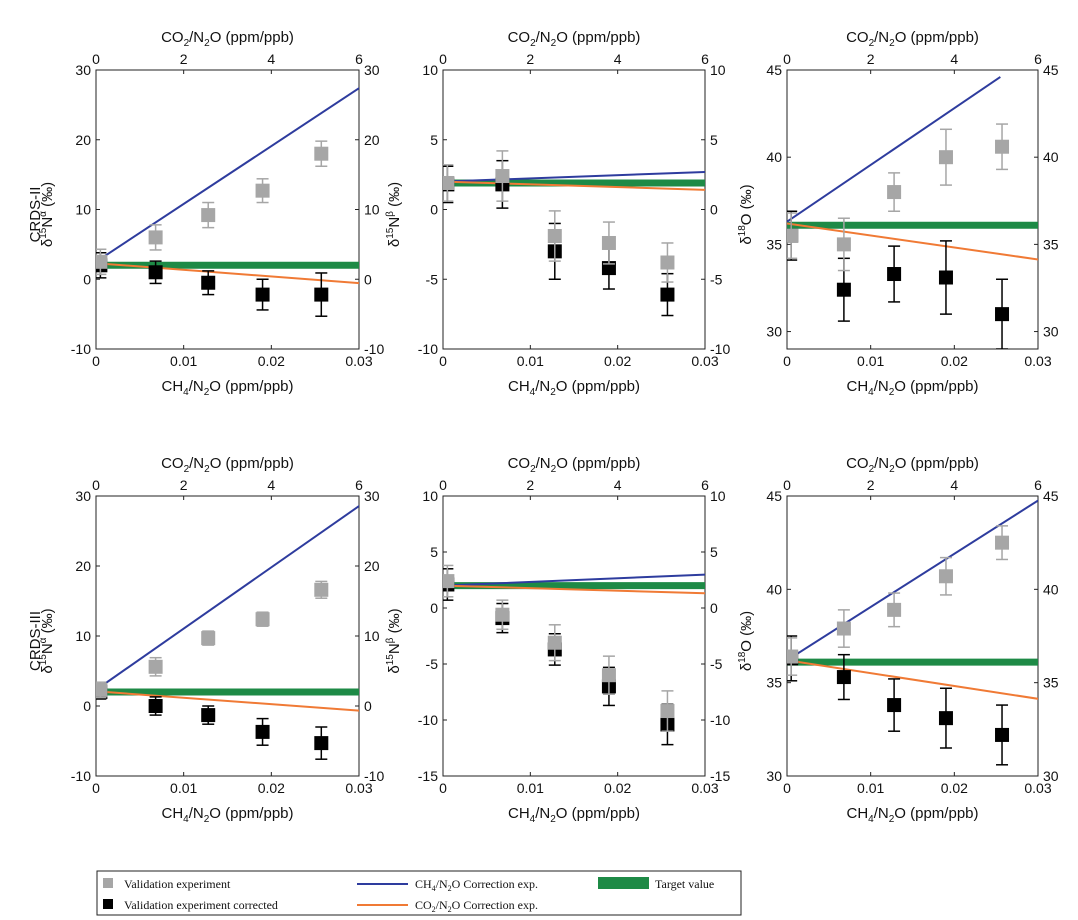 The image size is (1078, 920). Describe the element at coordinates (1051, 683) in the screenshot. I see `y2-tick-label: 35` at that location.